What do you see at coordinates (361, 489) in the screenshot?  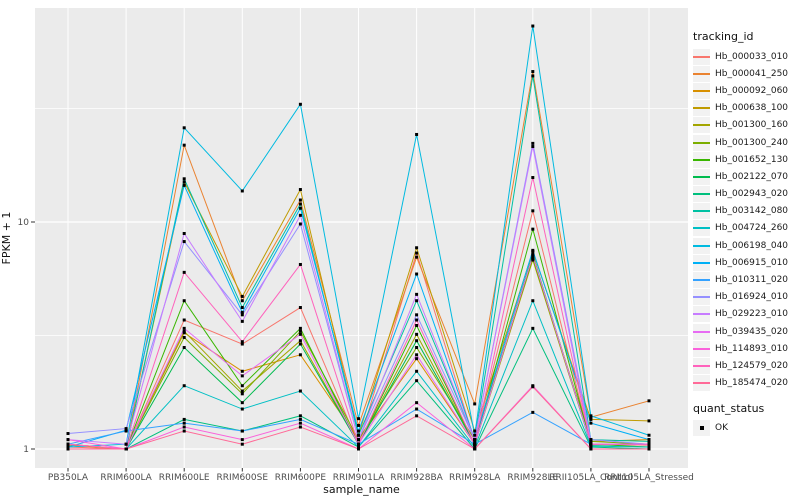 I see `x-axis-title: sample_name` at bounding box center [361, 489].